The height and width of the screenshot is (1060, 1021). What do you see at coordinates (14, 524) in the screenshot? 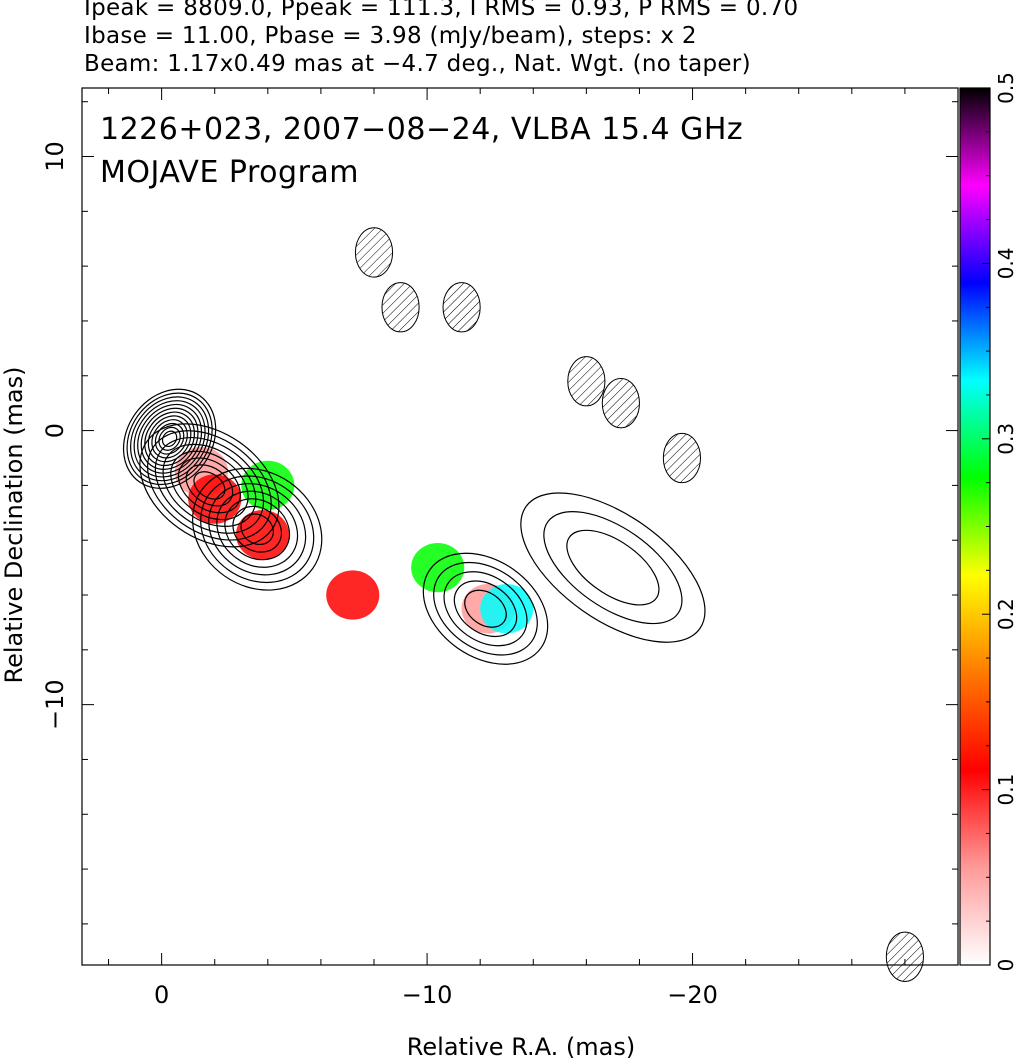
I see `y-axis-label: Relative Declination (mas)` at bounding box center [14, 524].